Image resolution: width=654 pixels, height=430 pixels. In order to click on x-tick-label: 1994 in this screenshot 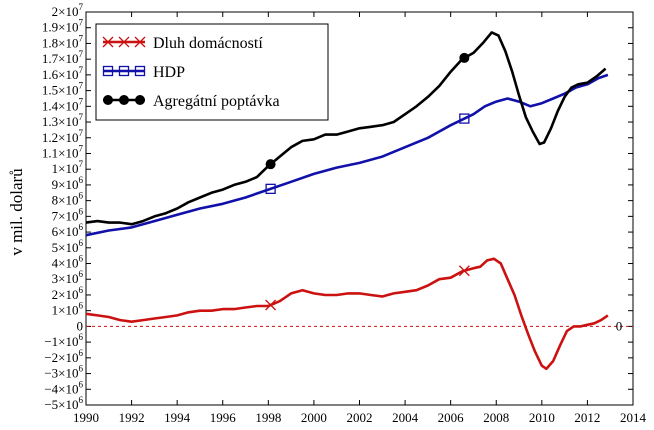, I will do `click(177, 417)`.